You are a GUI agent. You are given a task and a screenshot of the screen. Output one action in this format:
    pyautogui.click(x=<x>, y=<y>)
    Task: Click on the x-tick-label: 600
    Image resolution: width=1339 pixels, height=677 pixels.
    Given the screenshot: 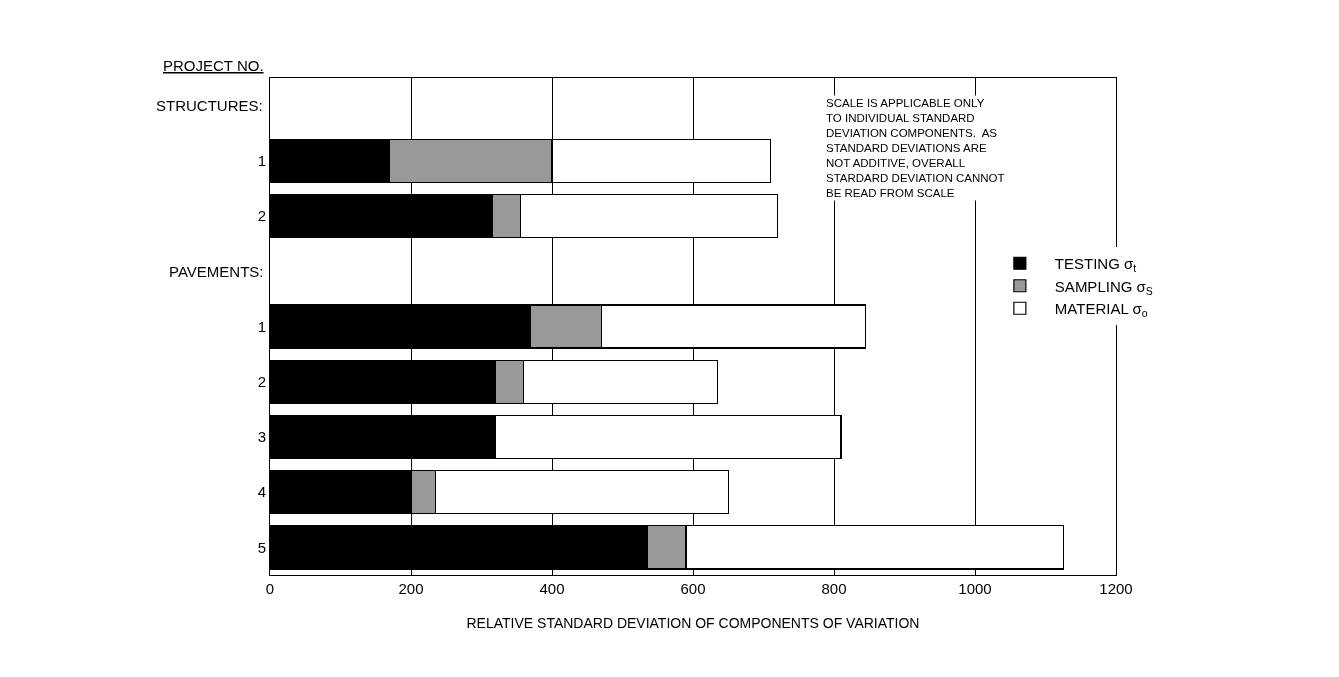 What is the action you would take?
    pyautogui.click(x=693, y=588)
    